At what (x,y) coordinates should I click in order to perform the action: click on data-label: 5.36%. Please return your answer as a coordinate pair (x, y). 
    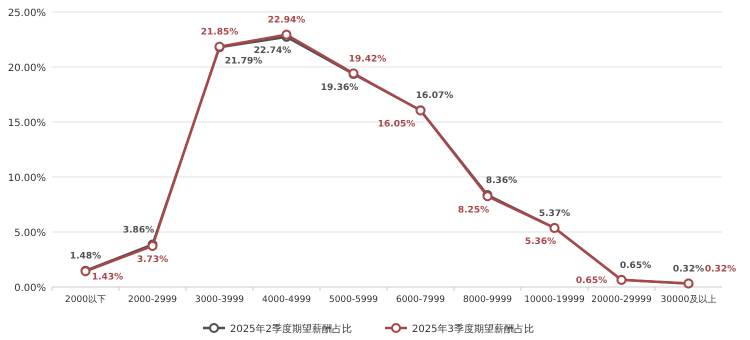
    Looking at the image, I should click on (540, 242).